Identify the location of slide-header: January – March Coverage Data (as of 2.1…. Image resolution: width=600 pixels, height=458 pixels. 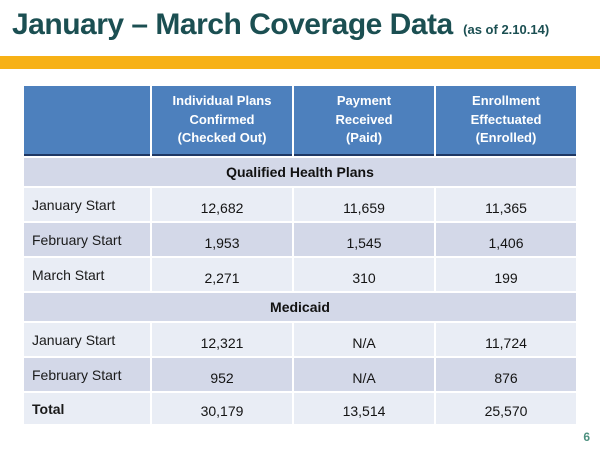
(302, 25).